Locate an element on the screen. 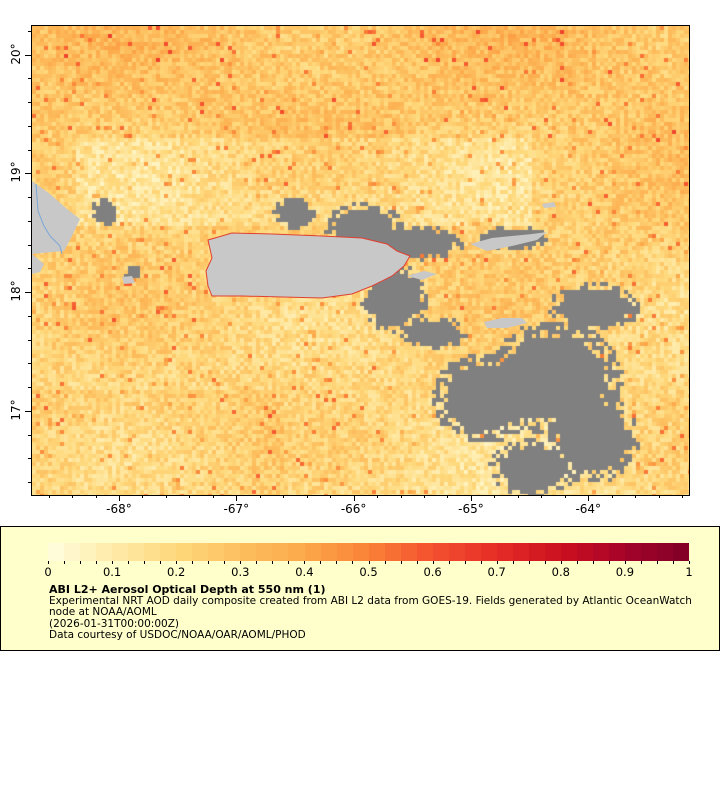  mona-island is located at coordinates (128, 280).